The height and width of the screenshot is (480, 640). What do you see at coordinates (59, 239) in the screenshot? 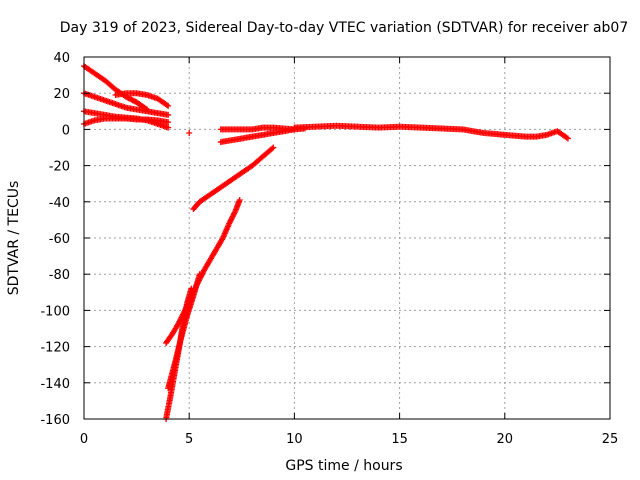
I see `y-tick-label: -60` at bounding box center [59, 239].